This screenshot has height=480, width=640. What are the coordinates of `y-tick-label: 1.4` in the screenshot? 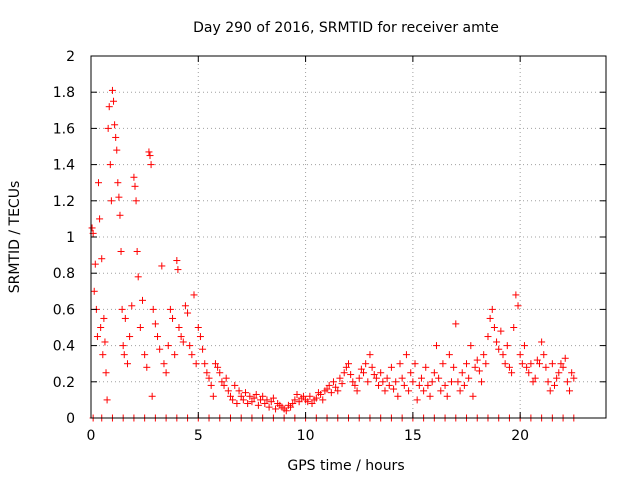 It's located at (64, 166).